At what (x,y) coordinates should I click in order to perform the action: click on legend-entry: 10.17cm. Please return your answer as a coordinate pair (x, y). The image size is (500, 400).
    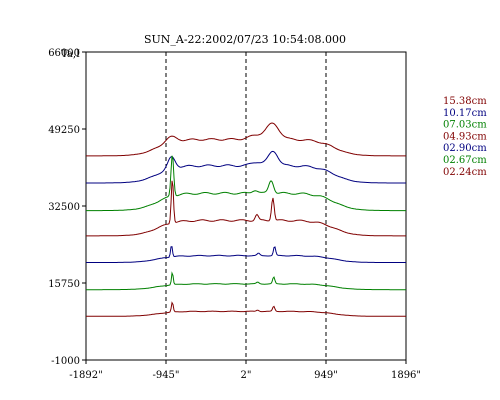
    Looking at the image, I should click on (465, 113).